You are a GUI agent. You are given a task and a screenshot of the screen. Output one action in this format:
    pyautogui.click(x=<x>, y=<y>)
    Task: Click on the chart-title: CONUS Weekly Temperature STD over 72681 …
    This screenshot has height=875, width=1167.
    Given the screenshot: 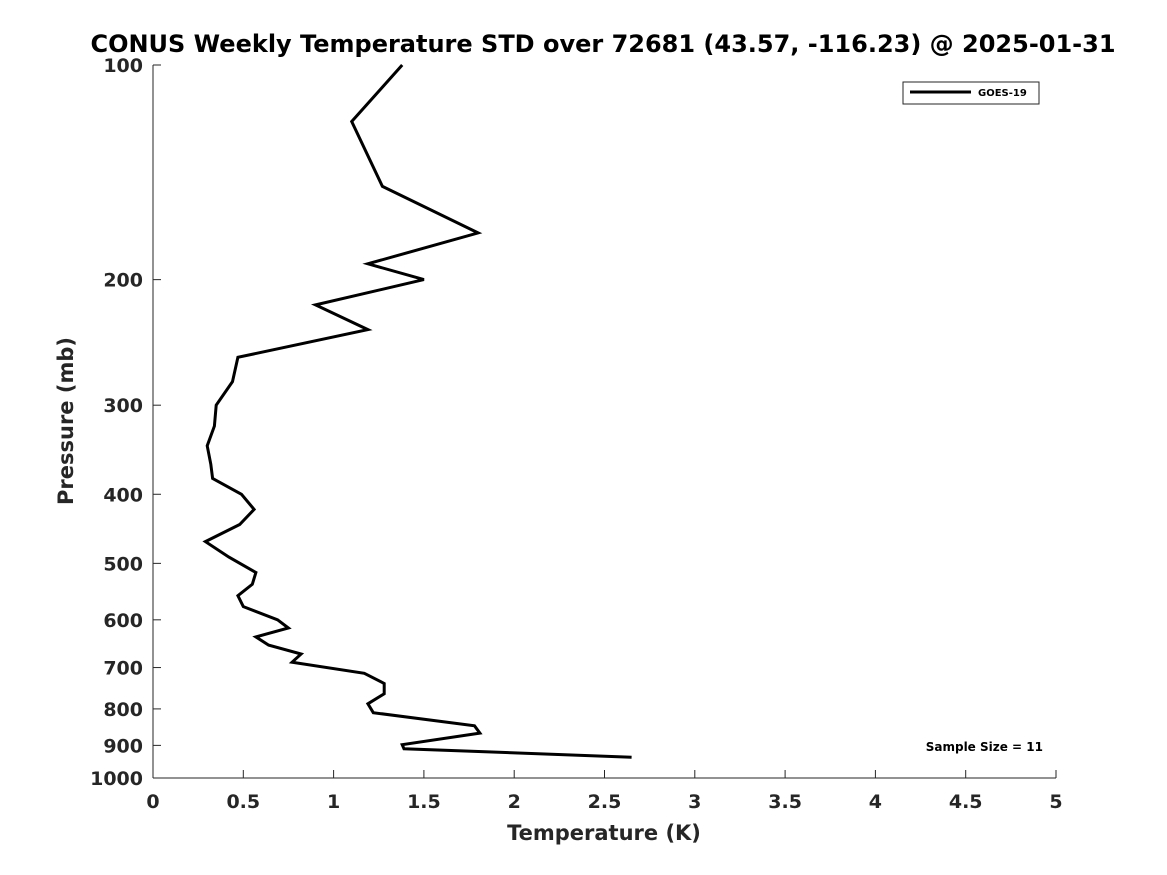 What is the action you would take?
    pyautogui.click(x=602, y=44)
    